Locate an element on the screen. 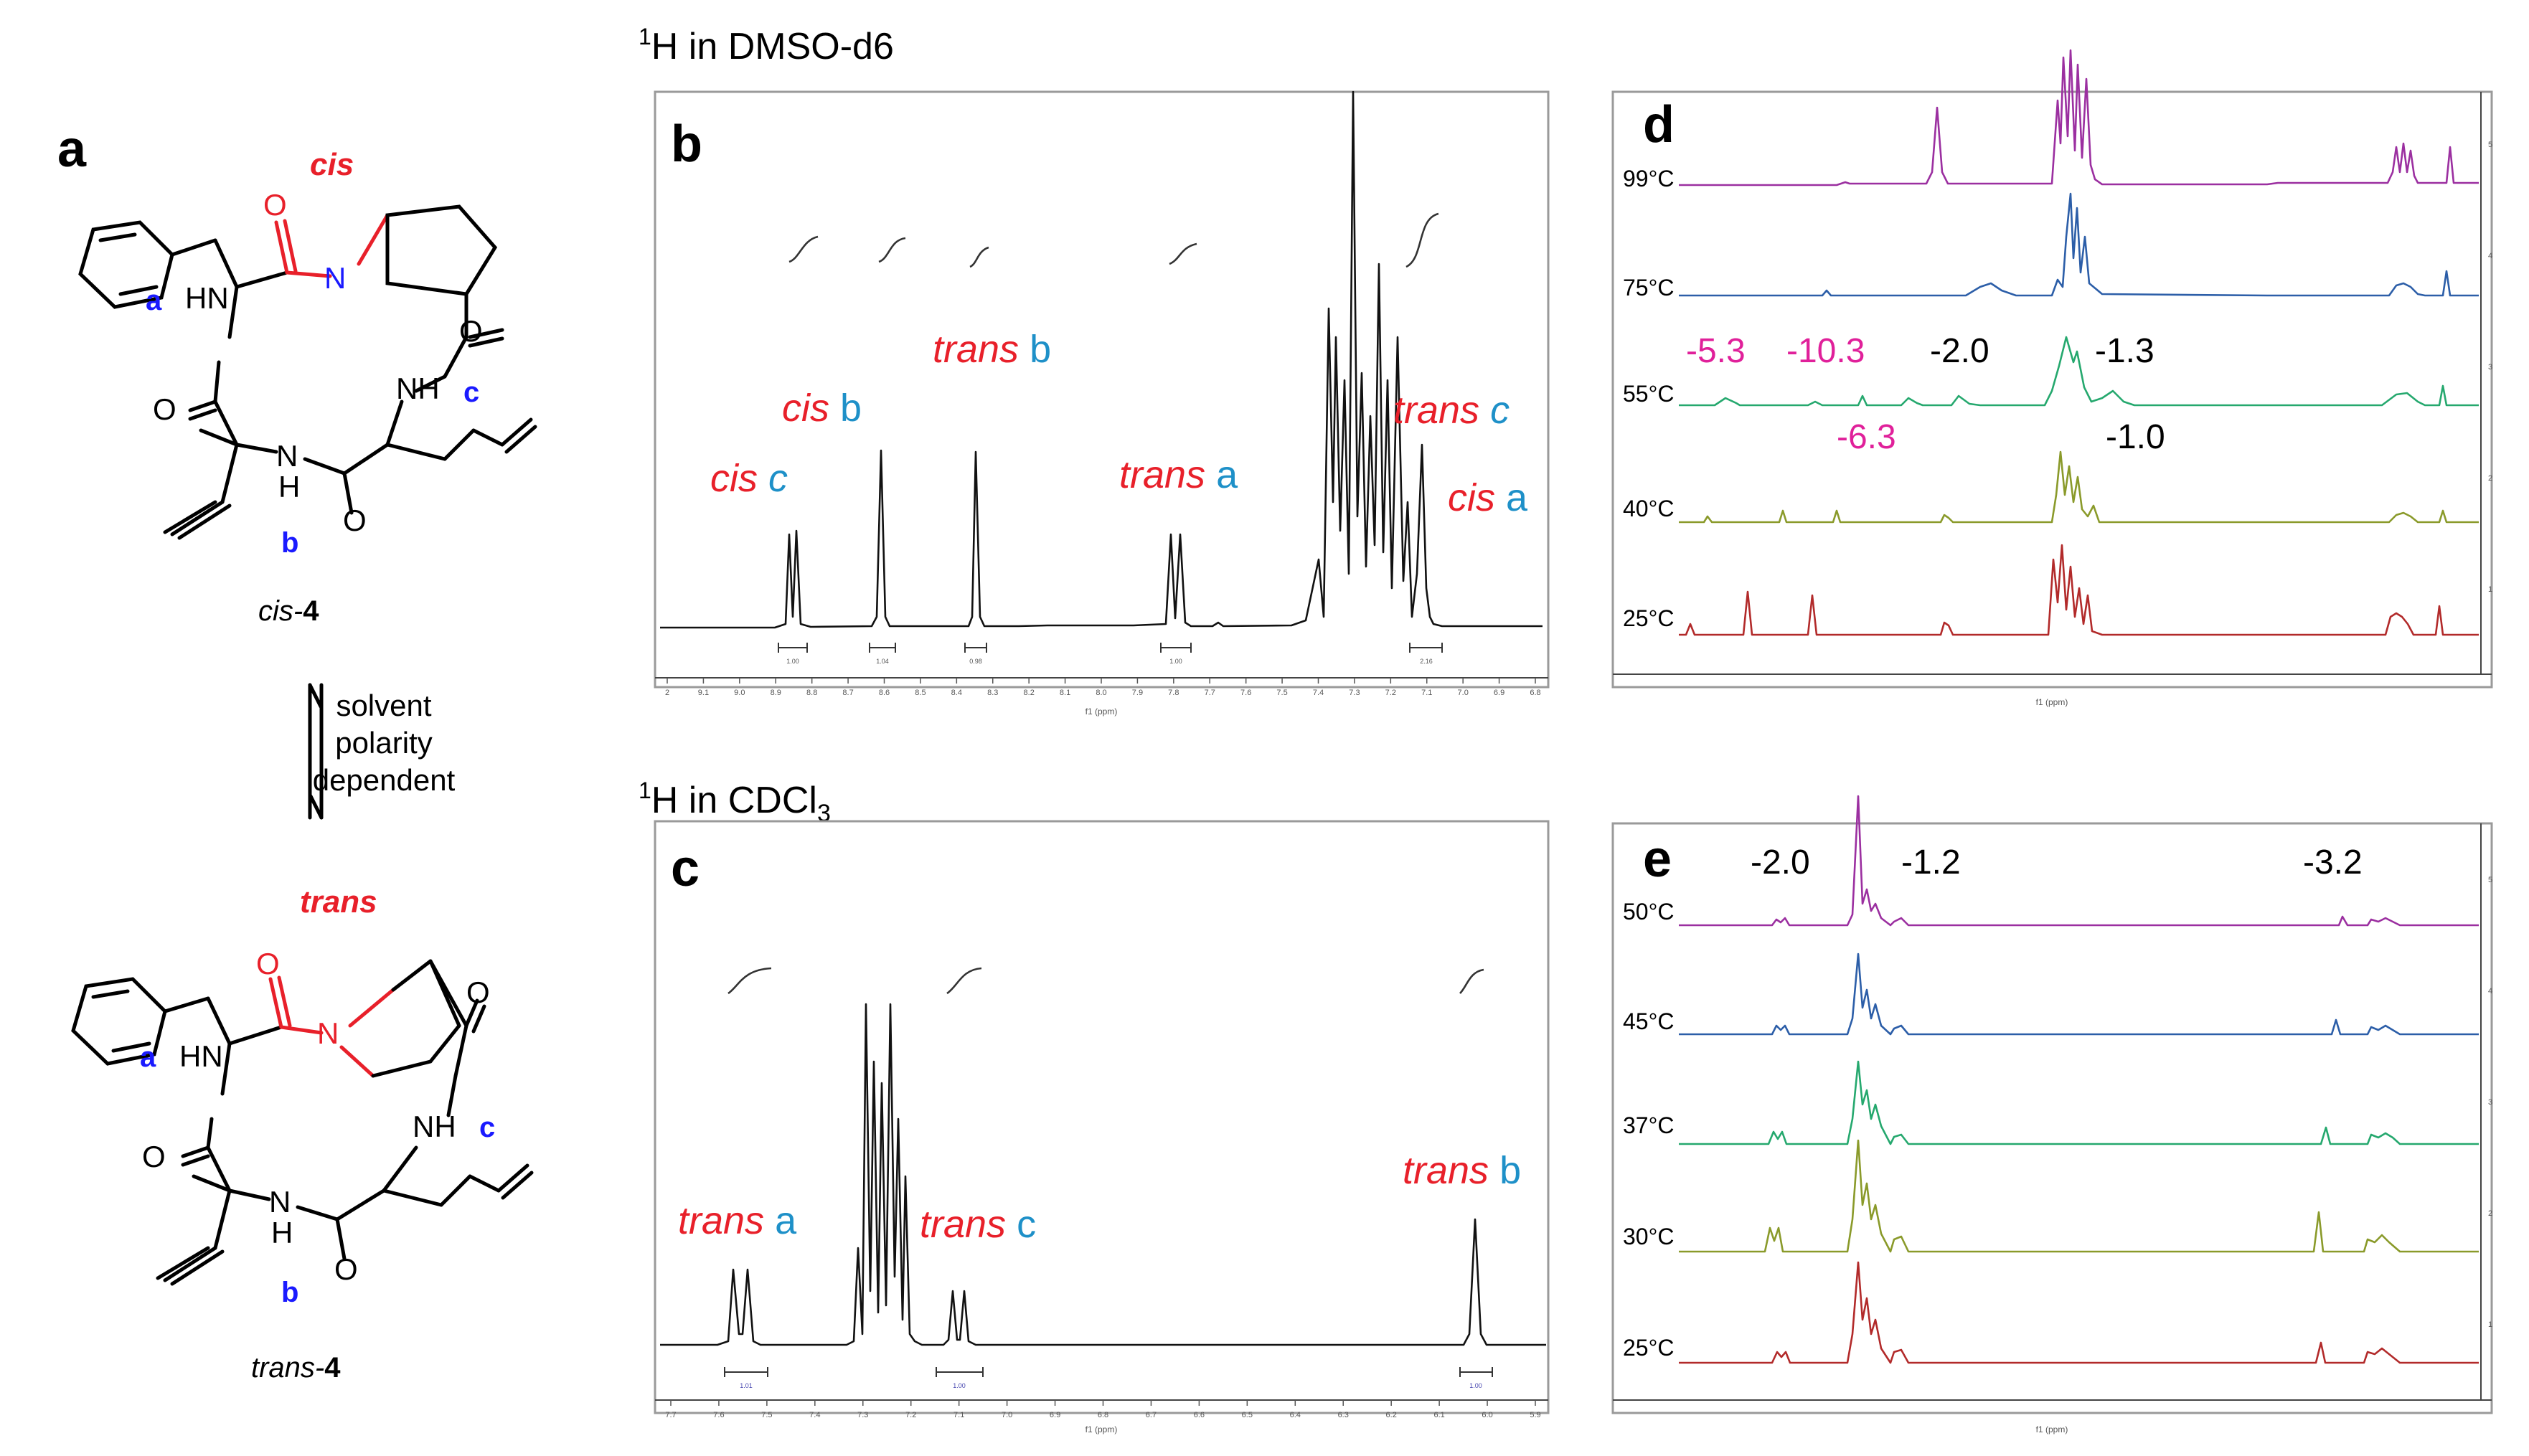  panel-b-frame is located at coordinates (1102, 389).